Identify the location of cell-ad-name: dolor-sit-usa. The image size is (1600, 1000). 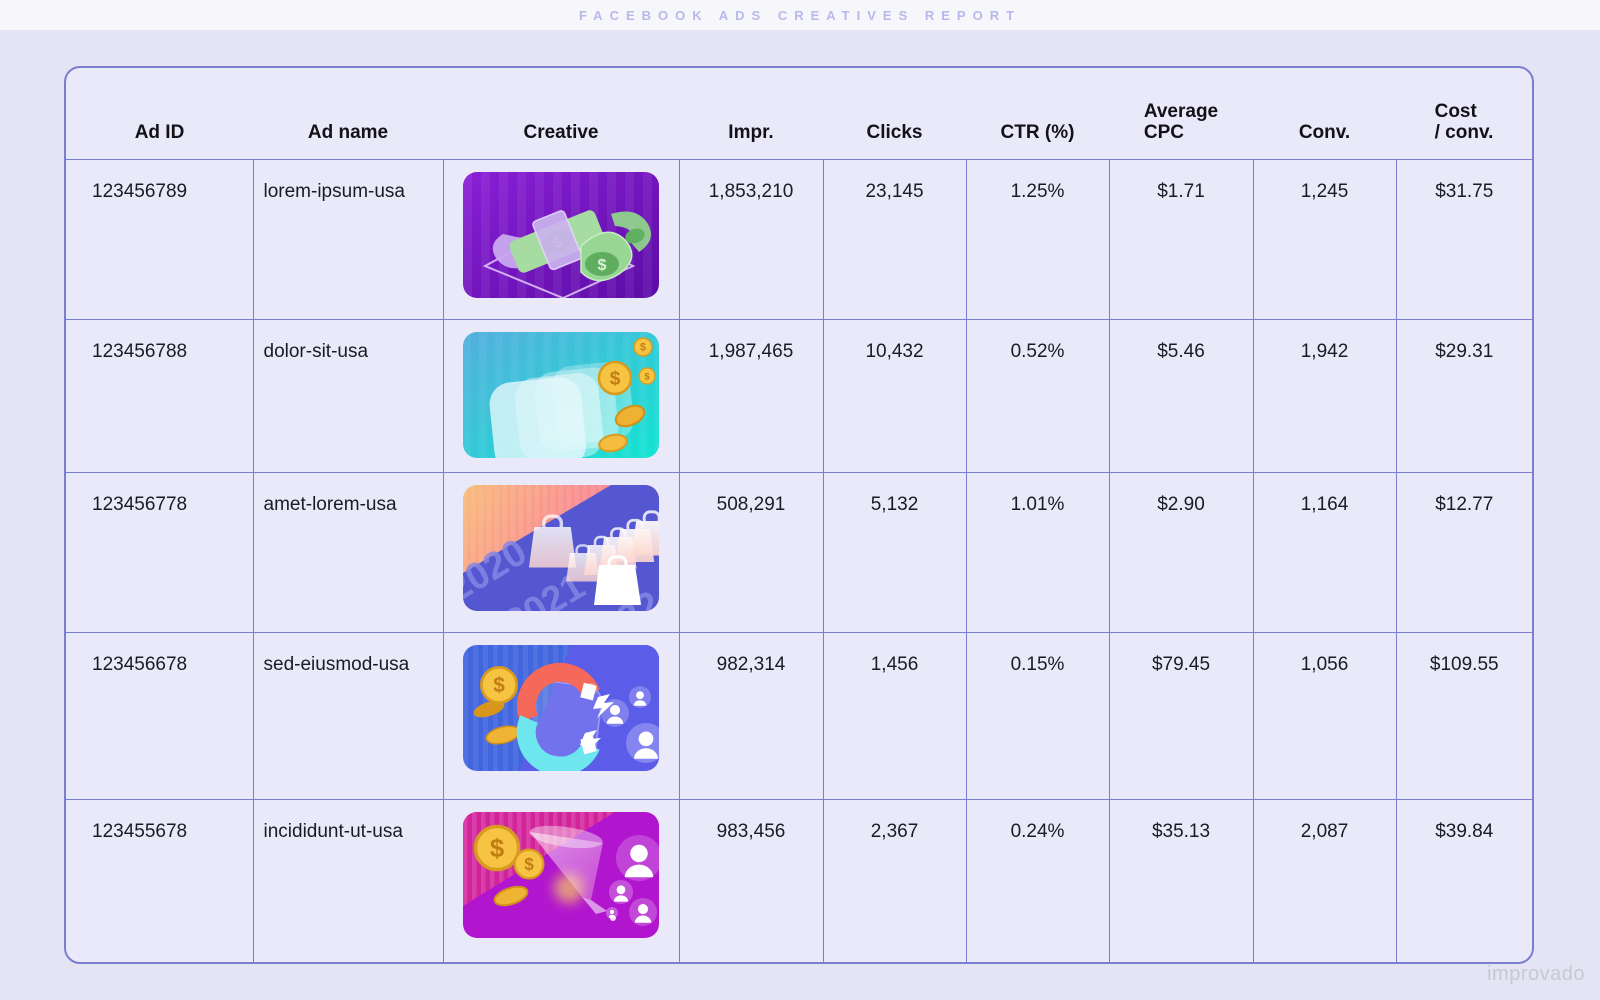
(348, 395).